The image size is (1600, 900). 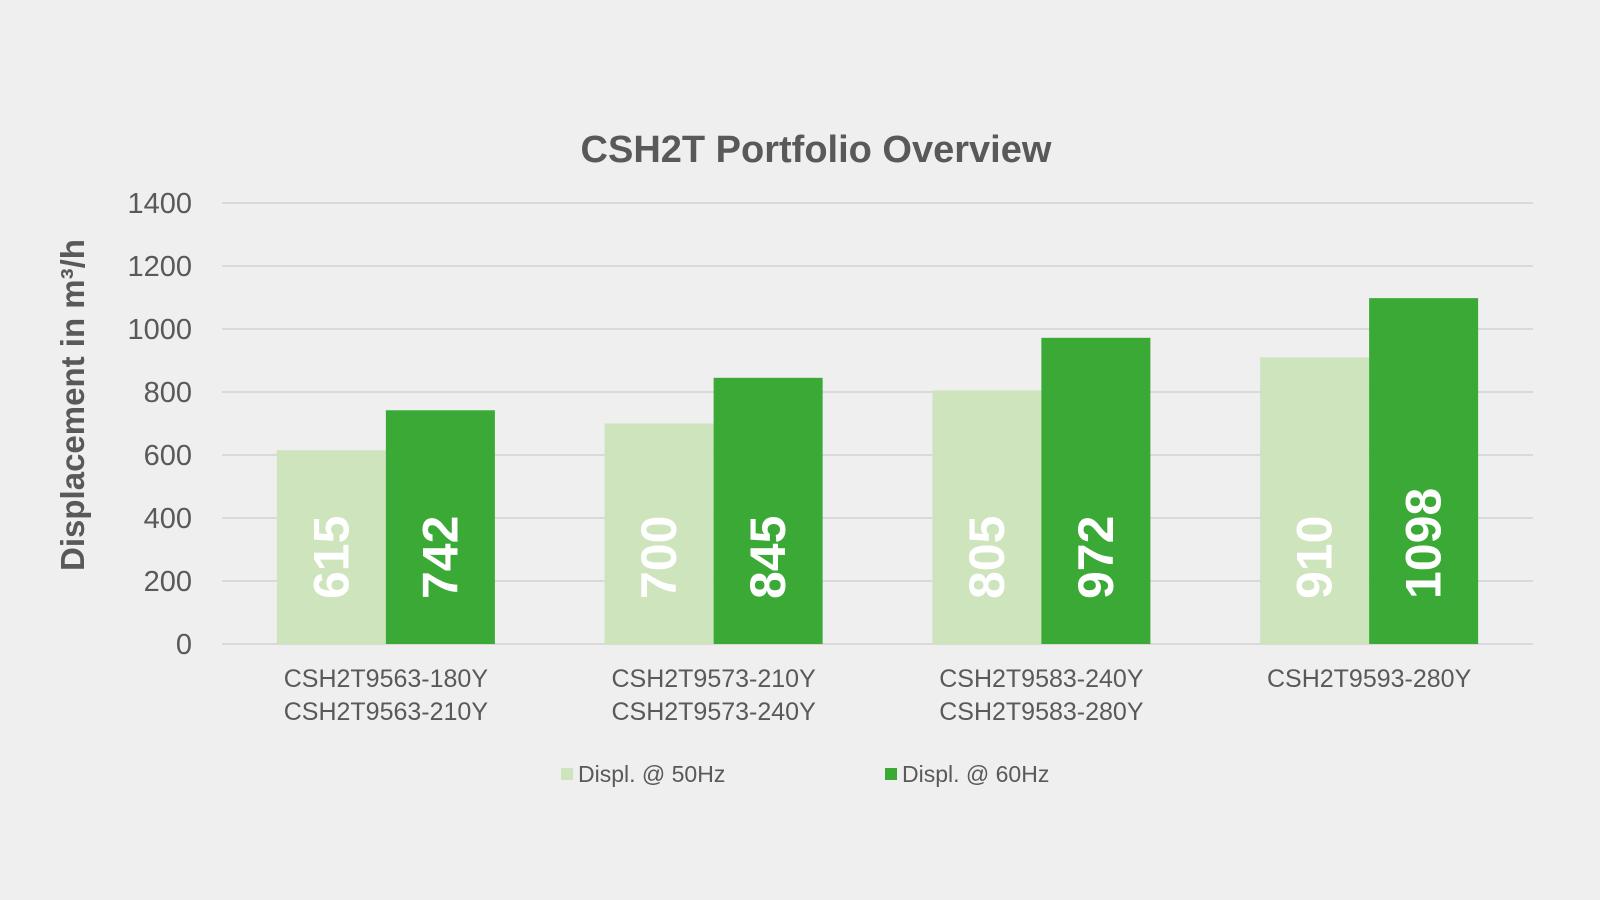 What do you see at coordinates (713, 712) in the screenshot?
I see `x-tick-label: CSH2T9573-240Y` at bounding box center [713, 712].